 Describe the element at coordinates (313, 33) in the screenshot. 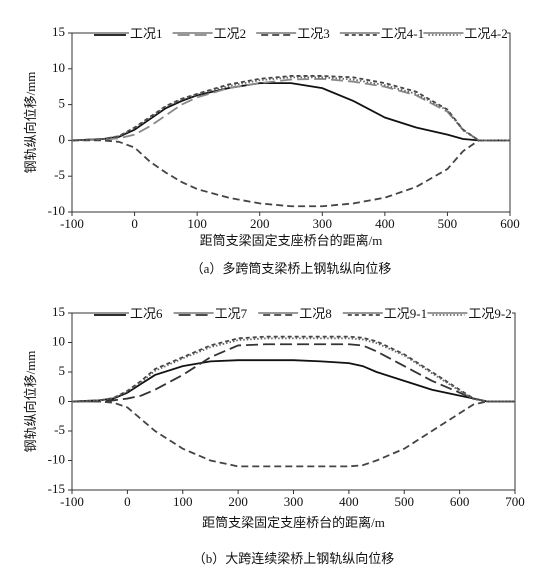

I see `legend-label: 工况3` at that location.